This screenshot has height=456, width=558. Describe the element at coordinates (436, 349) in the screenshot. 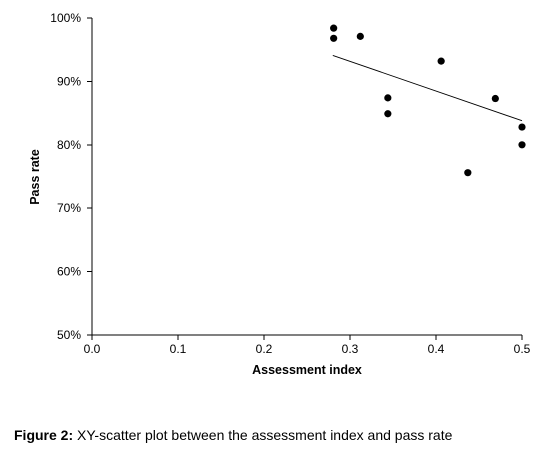

I see `x-tick-label: 0.4` at that location.